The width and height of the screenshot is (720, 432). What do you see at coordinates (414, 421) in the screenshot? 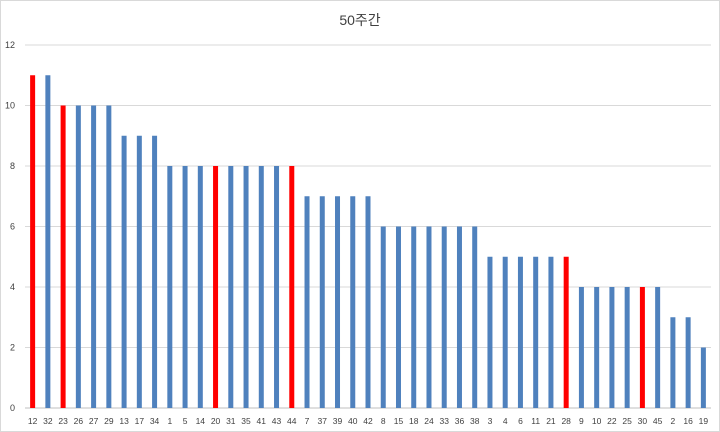
I see `x-tick-label: 18` at bounding box center [414, 421].